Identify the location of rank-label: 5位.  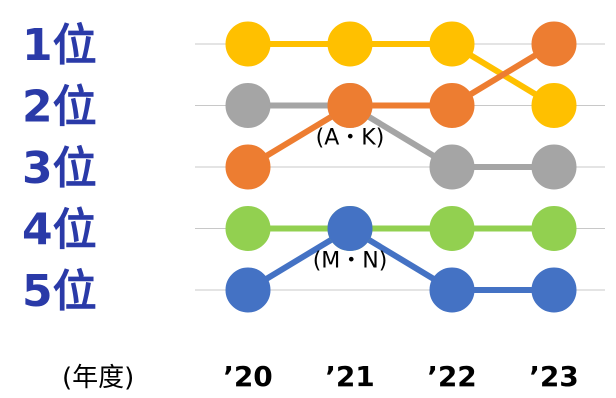
(59, 291).